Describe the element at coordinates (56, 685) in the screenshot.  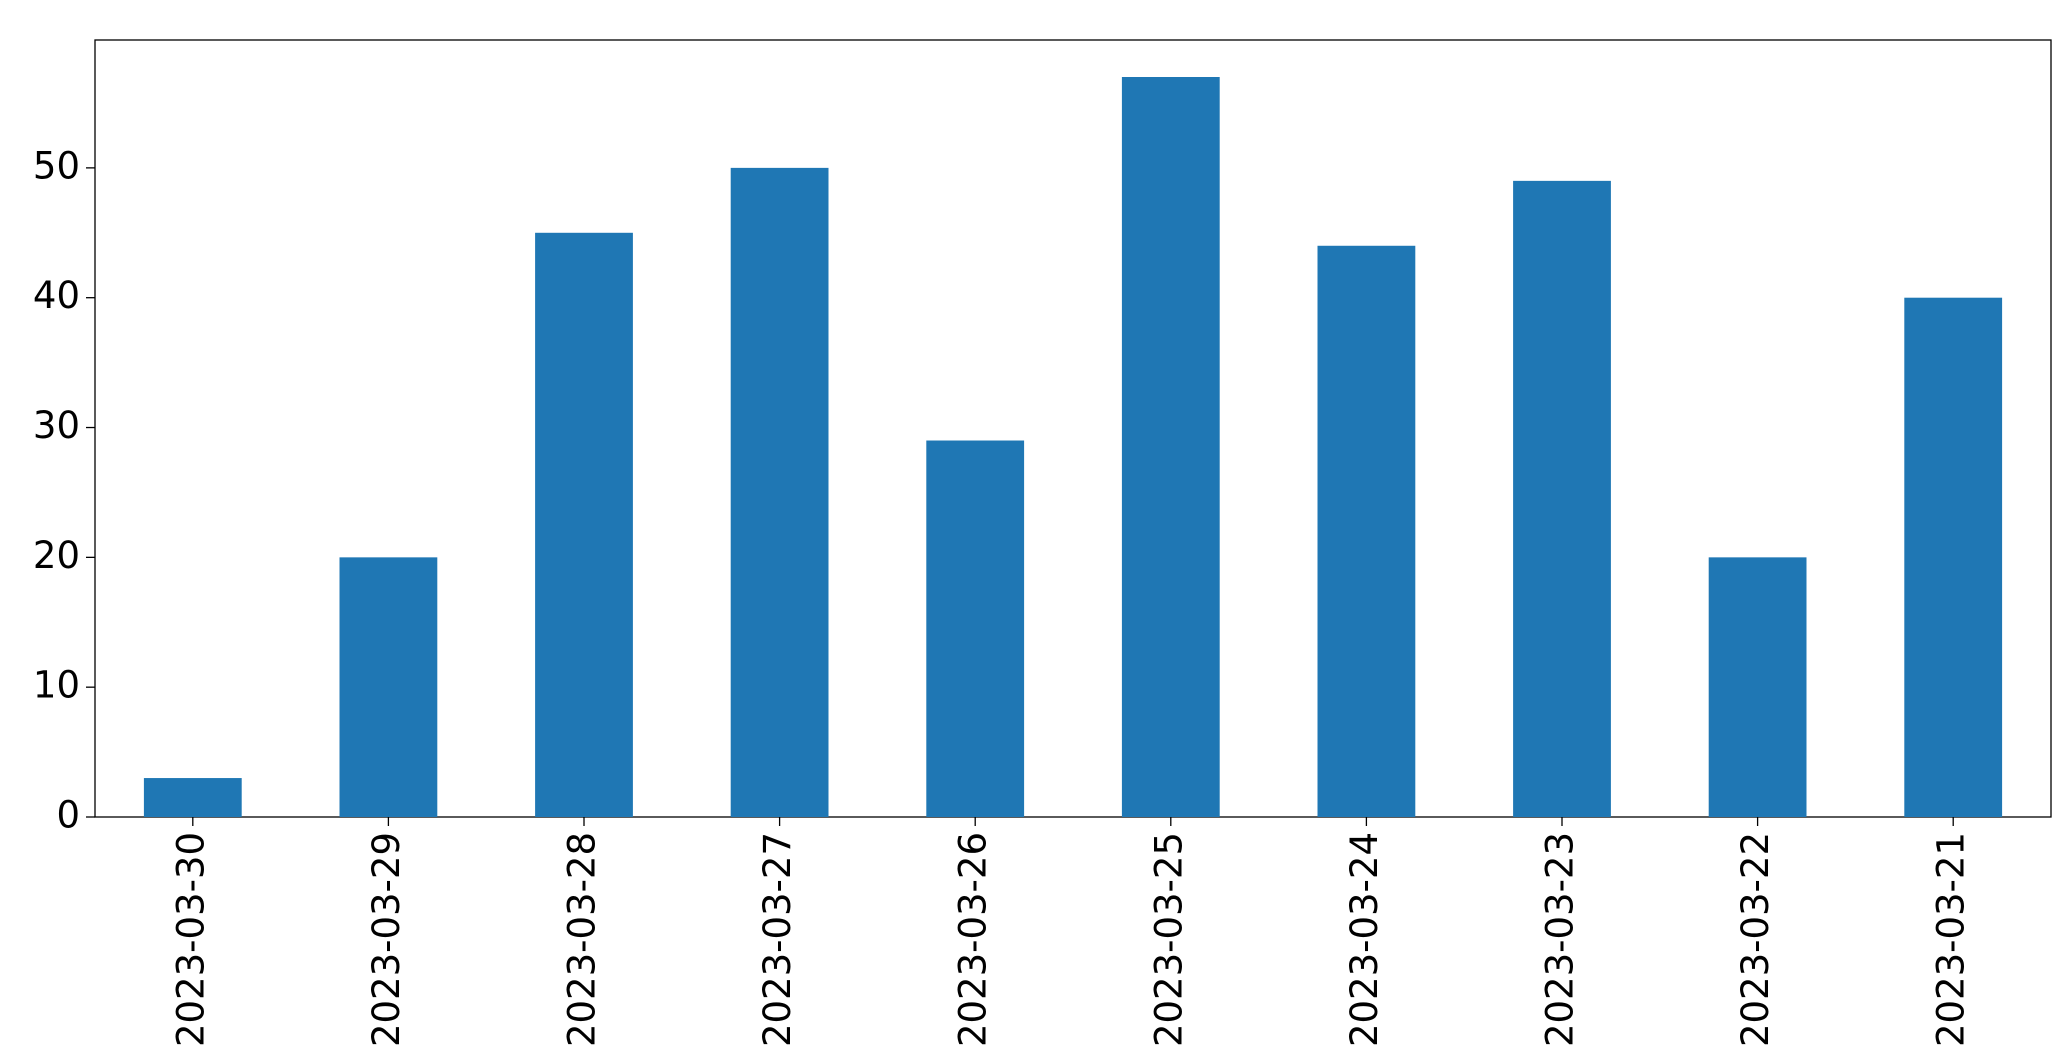
I see `y-tick-label: 10` at that location.